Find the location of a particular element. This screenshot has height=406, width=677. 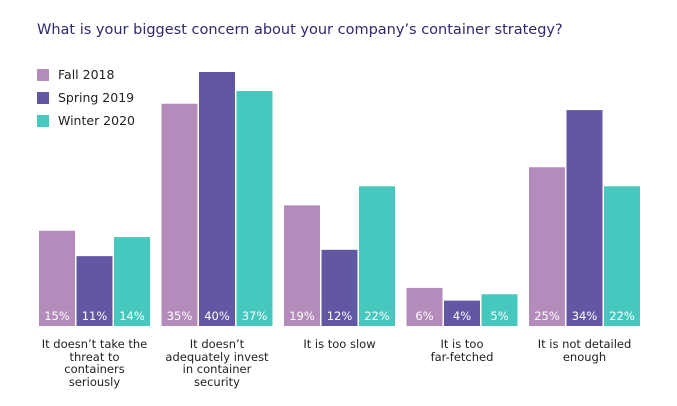

legend-item-winter-2020: Winter 2020 is located at coordinates (86, 120).